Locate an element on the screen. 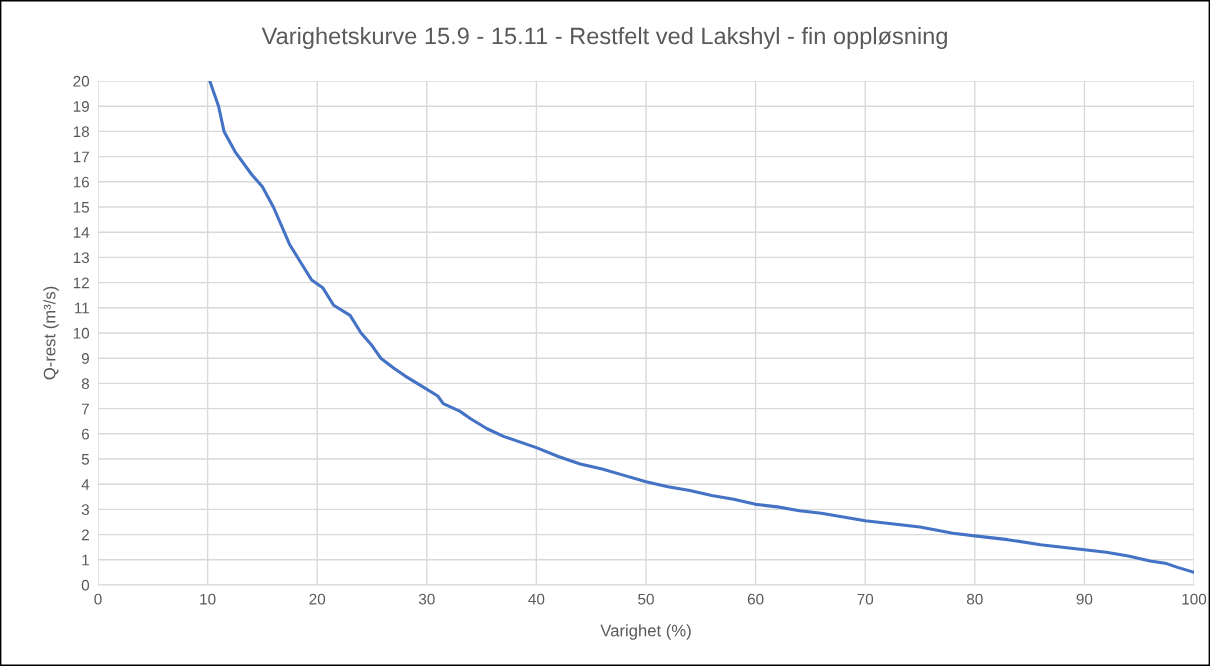  x-axis-title: Varighet (%) is located at coordinates (645, 632).